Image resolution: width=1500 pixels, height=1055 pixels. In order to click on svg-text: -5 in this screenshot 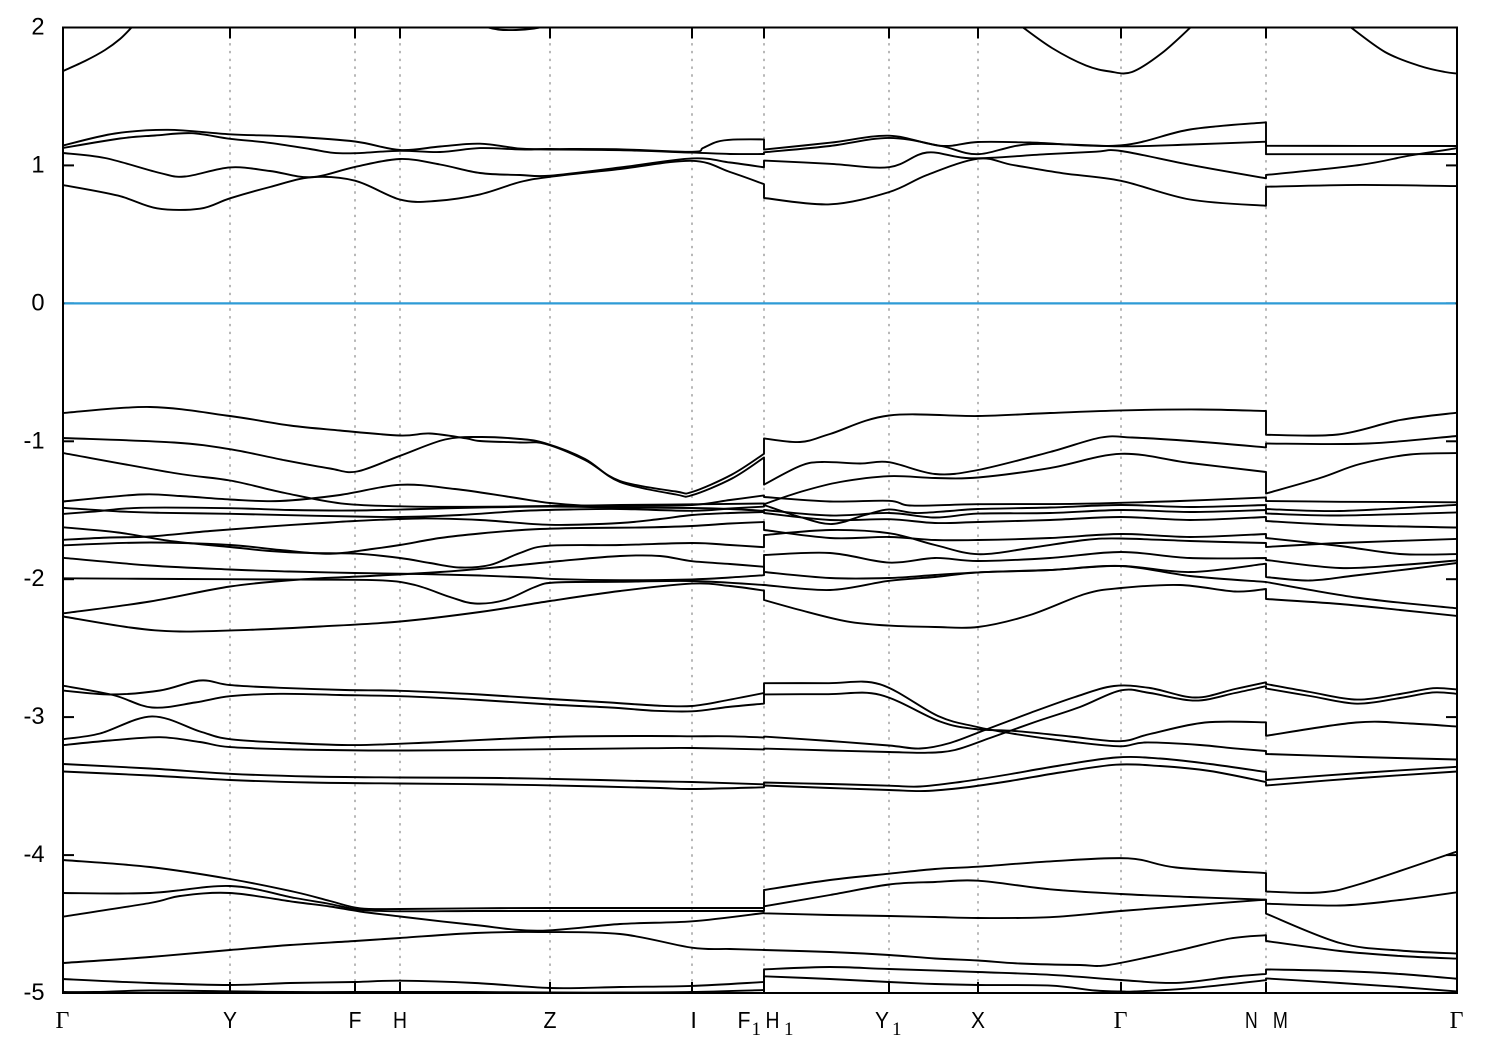, I will do `click(33, 993)`.